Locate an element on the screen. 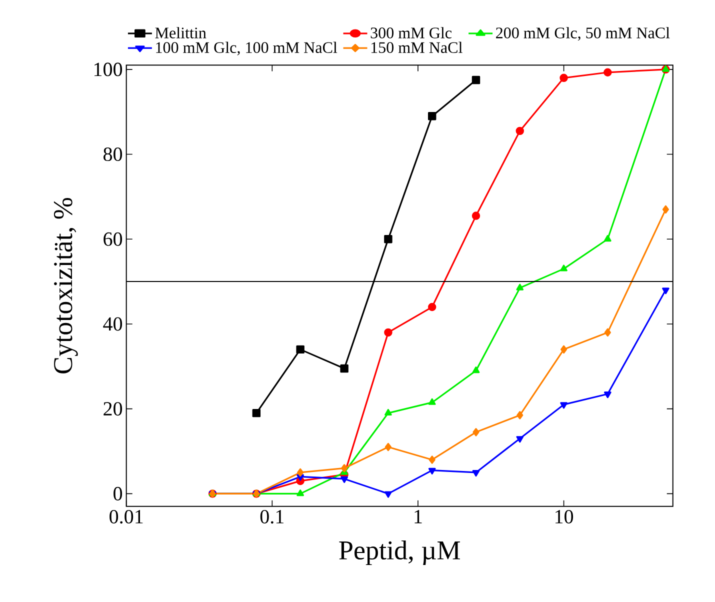 The width and height of the screenshot is (715, 602). x-tick-label: 0.1 is located at coordinates (272, 517).